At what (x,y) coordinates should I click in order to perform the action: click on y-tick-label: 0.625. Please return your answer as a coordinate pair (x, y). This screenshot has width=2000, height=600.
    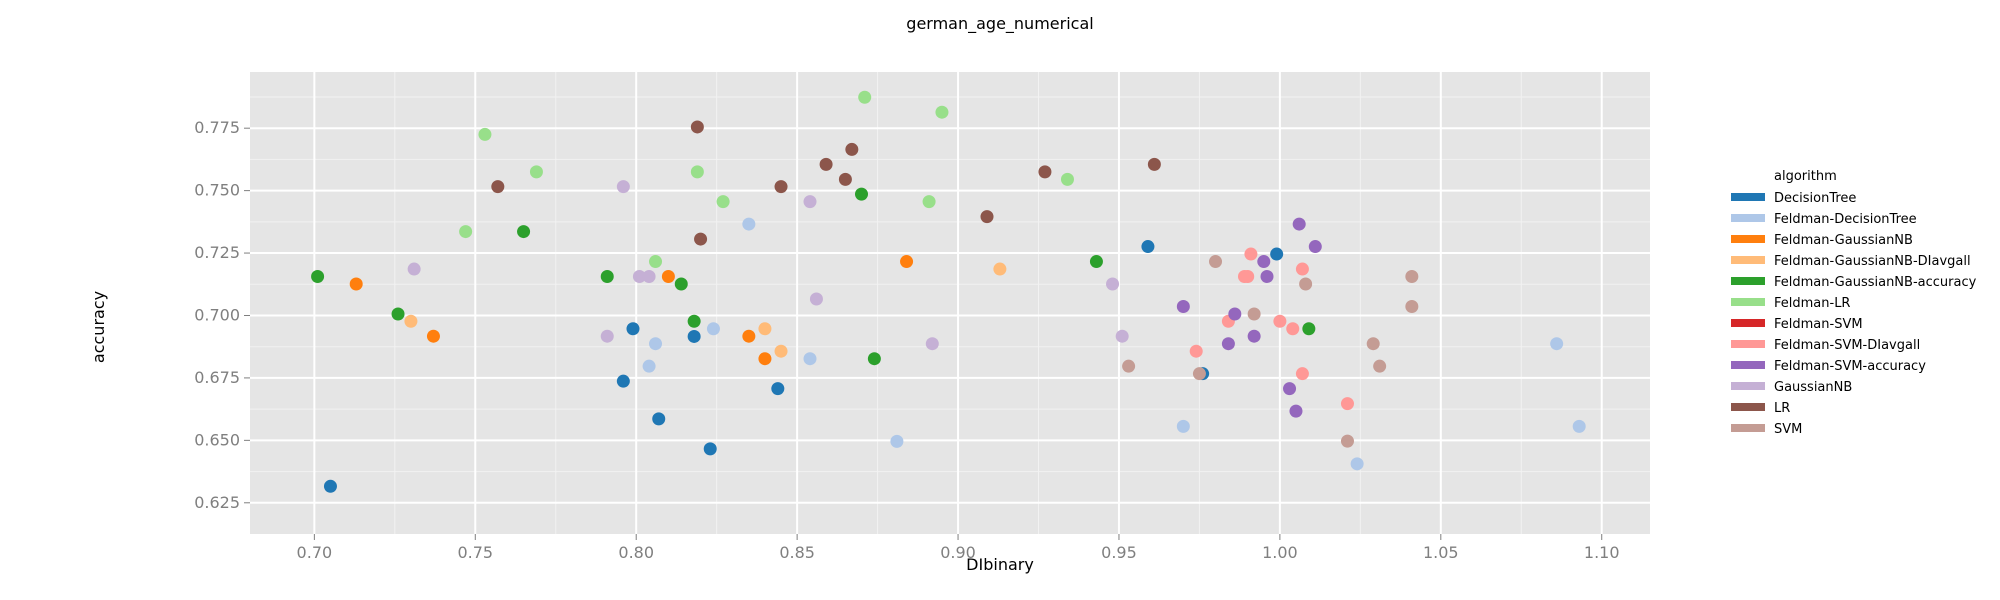
    Looking at the image, I should click on (217, 502).